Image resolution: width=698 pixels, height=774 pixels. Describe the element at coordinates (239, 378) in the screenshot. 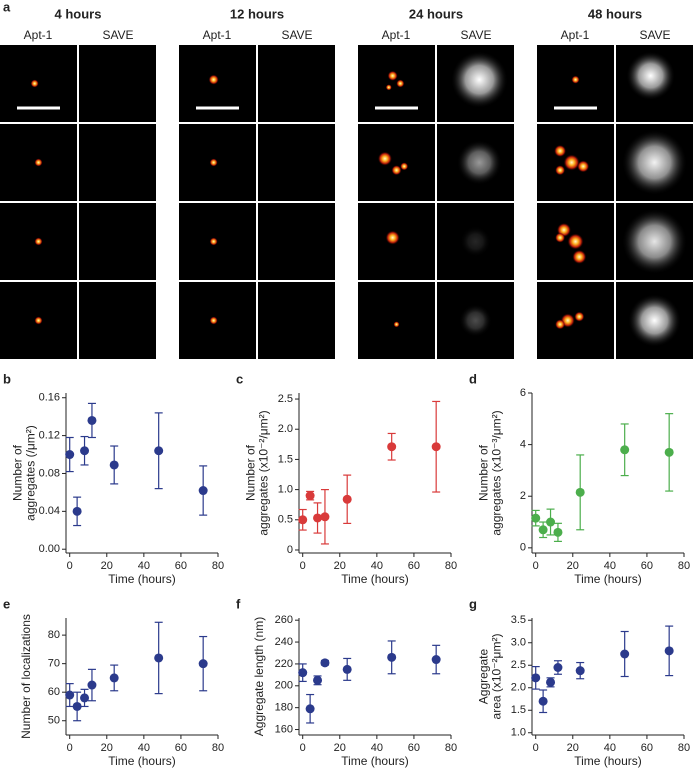

I see `panel-label: c` at that location.